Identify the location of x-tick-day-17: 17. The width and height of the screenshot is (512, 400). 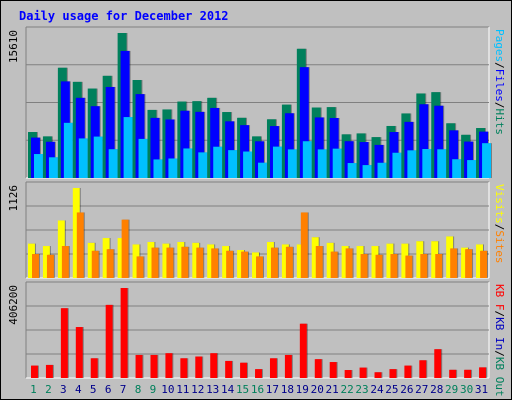
(272, 389).